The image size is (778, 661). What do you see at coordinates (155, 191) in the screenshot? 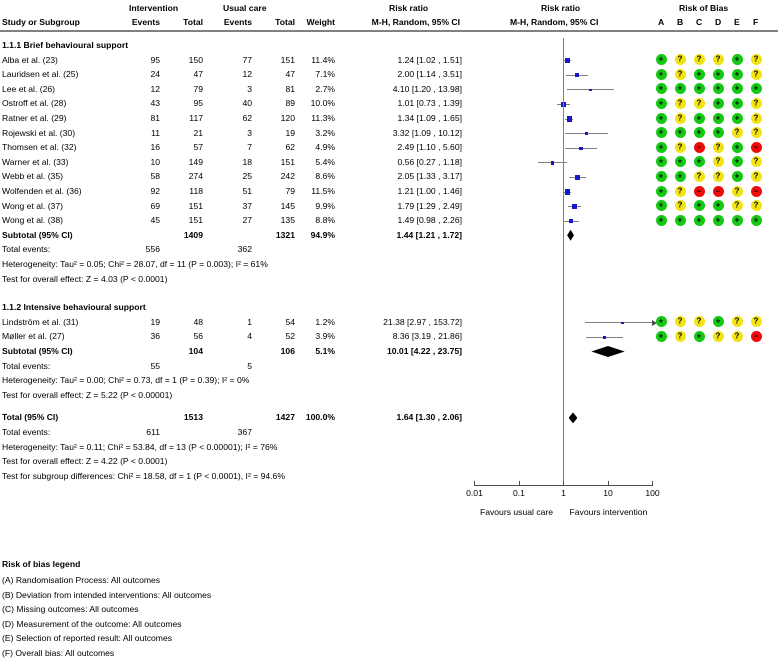
I see `study-0-9-events-intervention: 92` at bounding box center [155, 191].